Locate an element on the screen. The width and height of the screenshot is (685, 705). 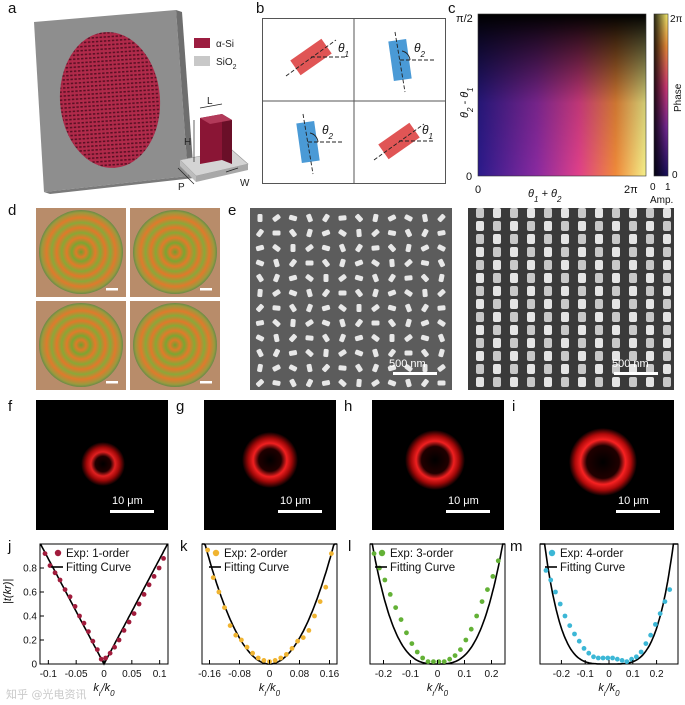
dim-H: H is located at coordinates (187, 142).